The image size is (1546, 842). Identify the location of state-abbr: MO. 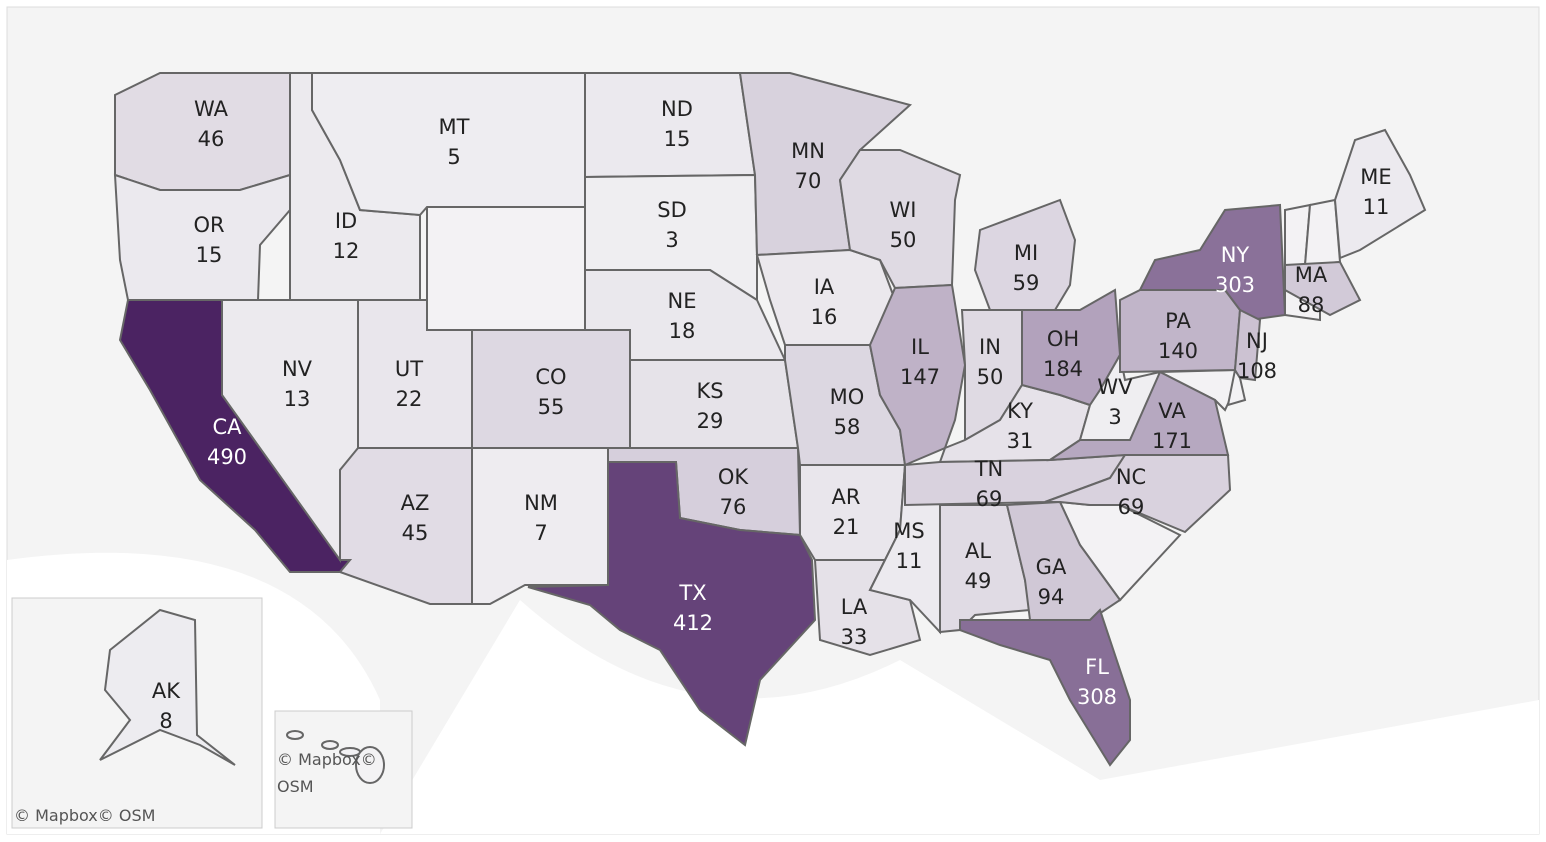
(847, 397).